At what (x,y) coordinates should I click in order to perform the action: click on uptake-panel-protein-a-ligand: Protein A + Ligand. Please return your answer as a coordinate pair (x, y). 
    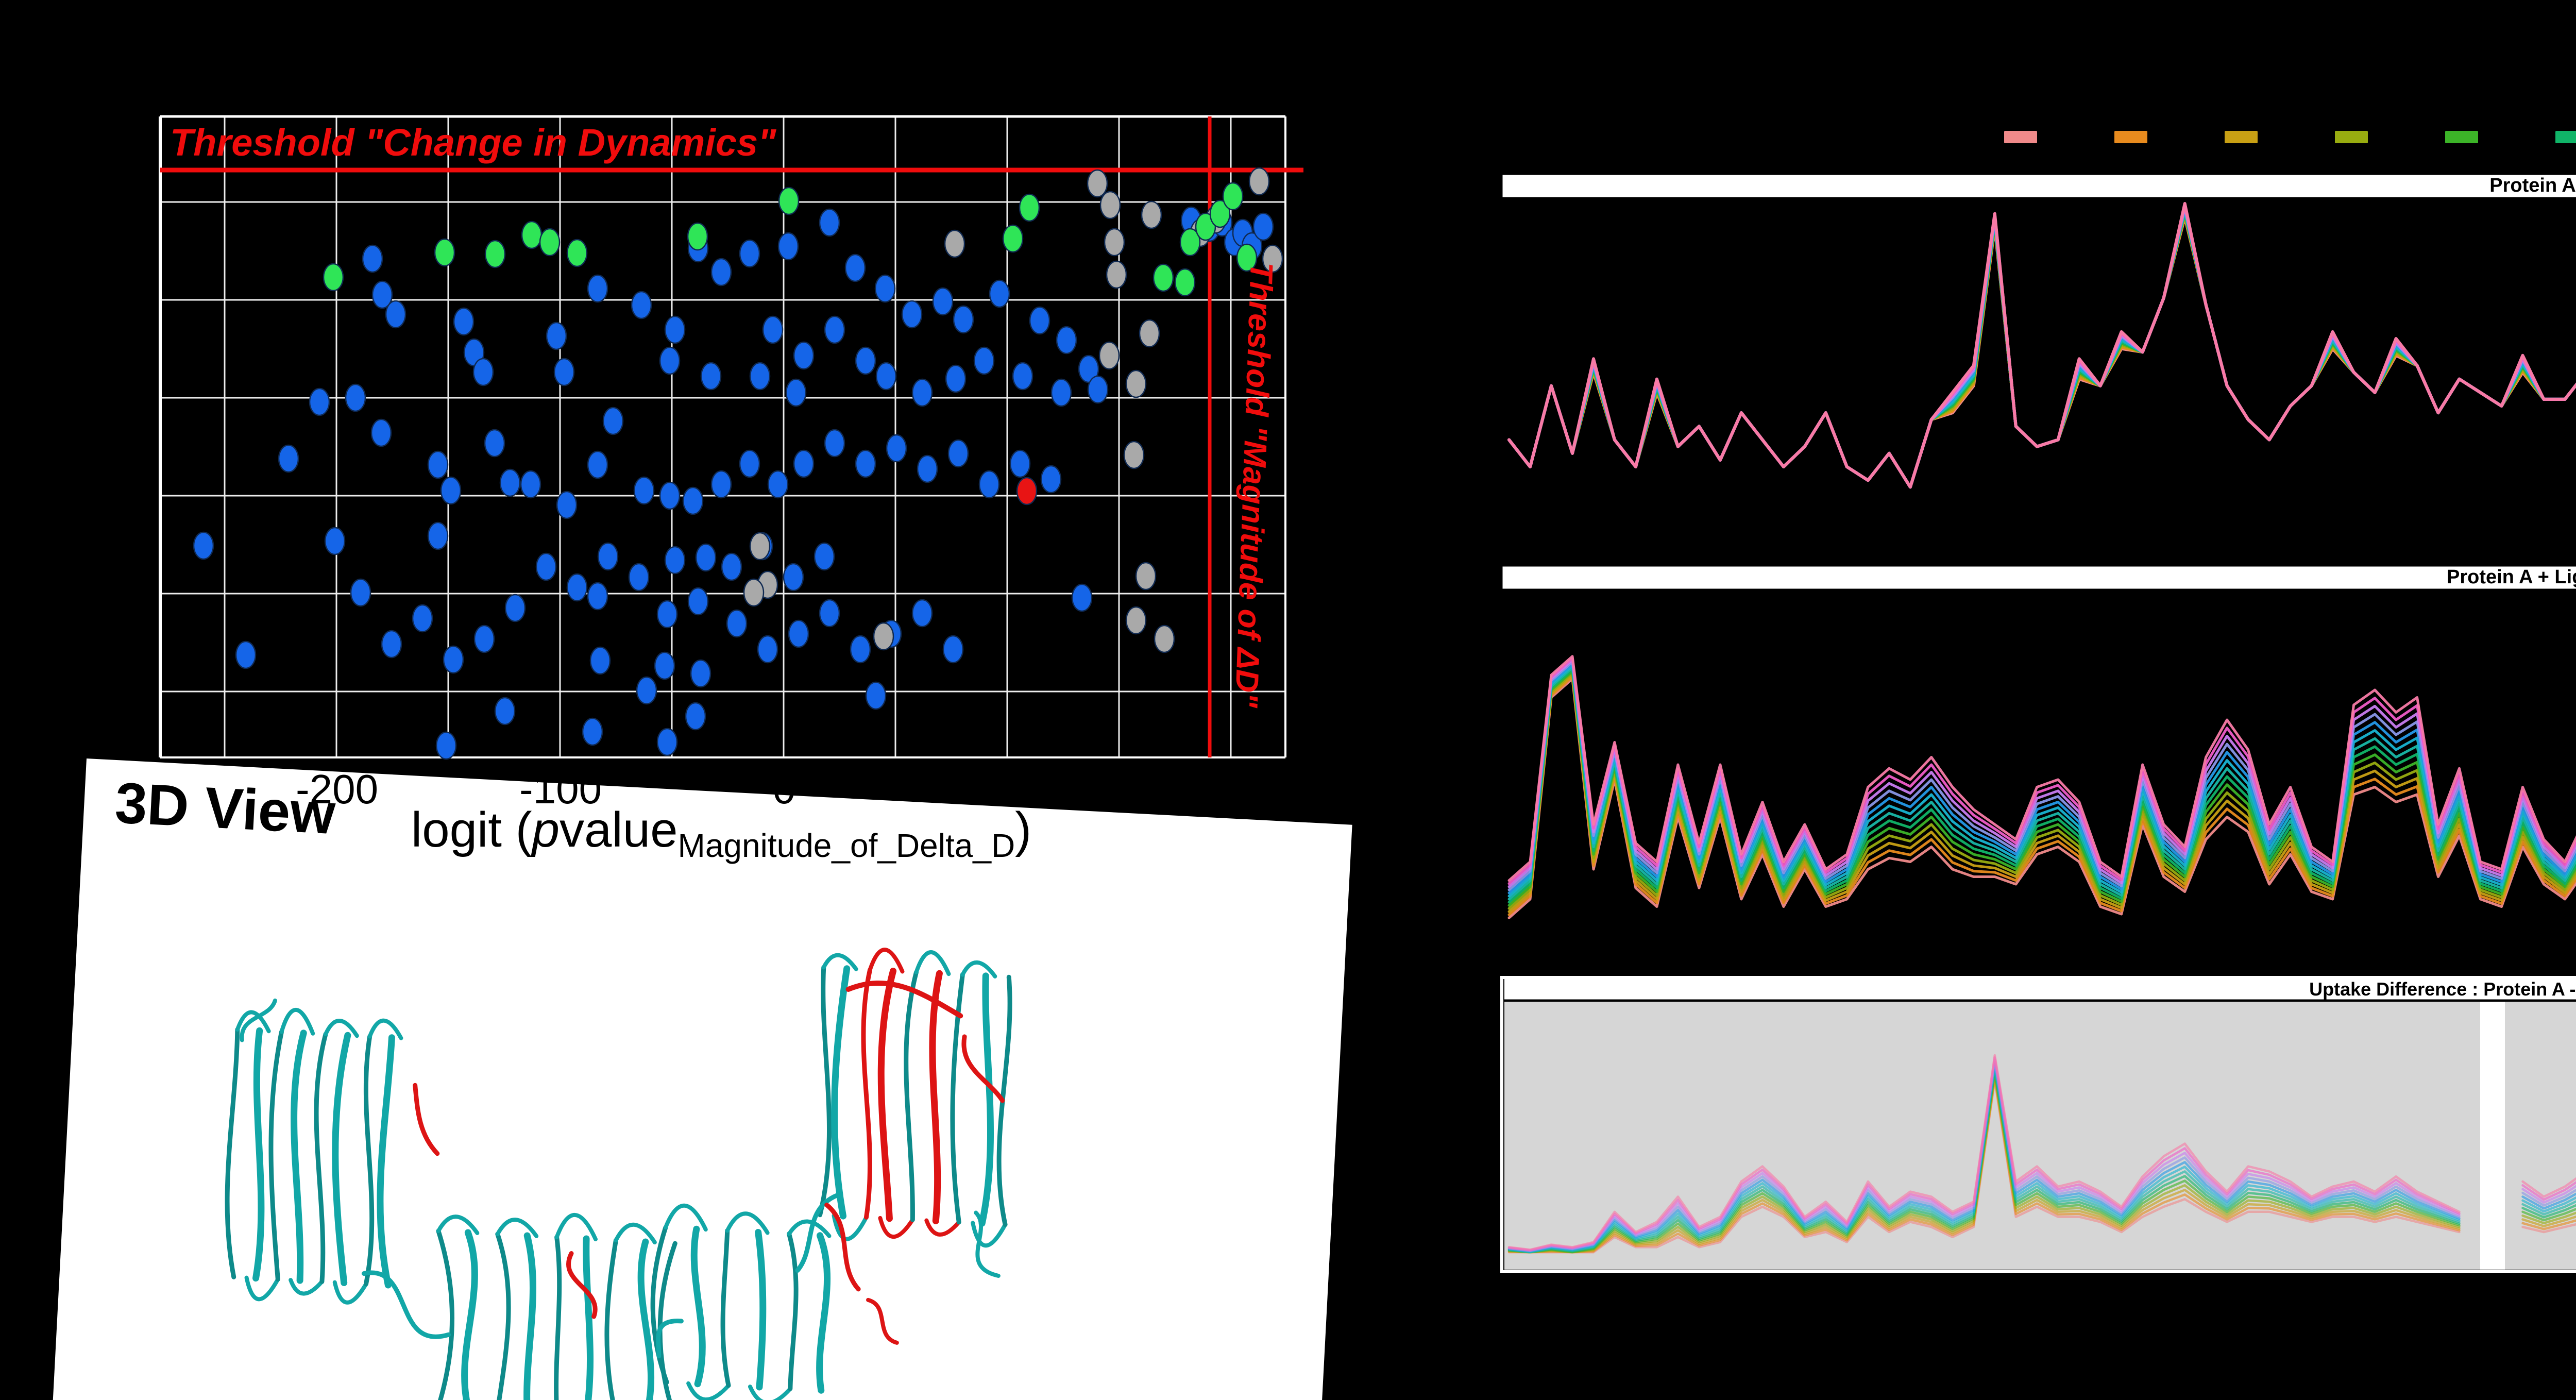
    Looking at the image, I should click on (2039, 772).